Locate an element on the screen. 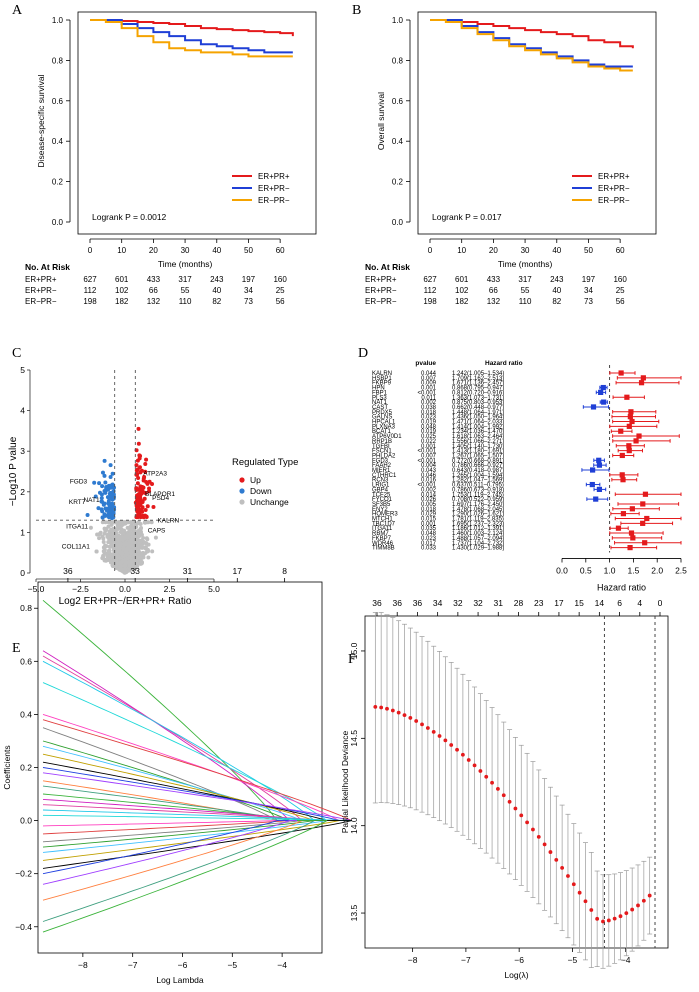 The width and height of the screenshot is (699, 992). risk-cell: 102 is located at coordinates (122, 290).